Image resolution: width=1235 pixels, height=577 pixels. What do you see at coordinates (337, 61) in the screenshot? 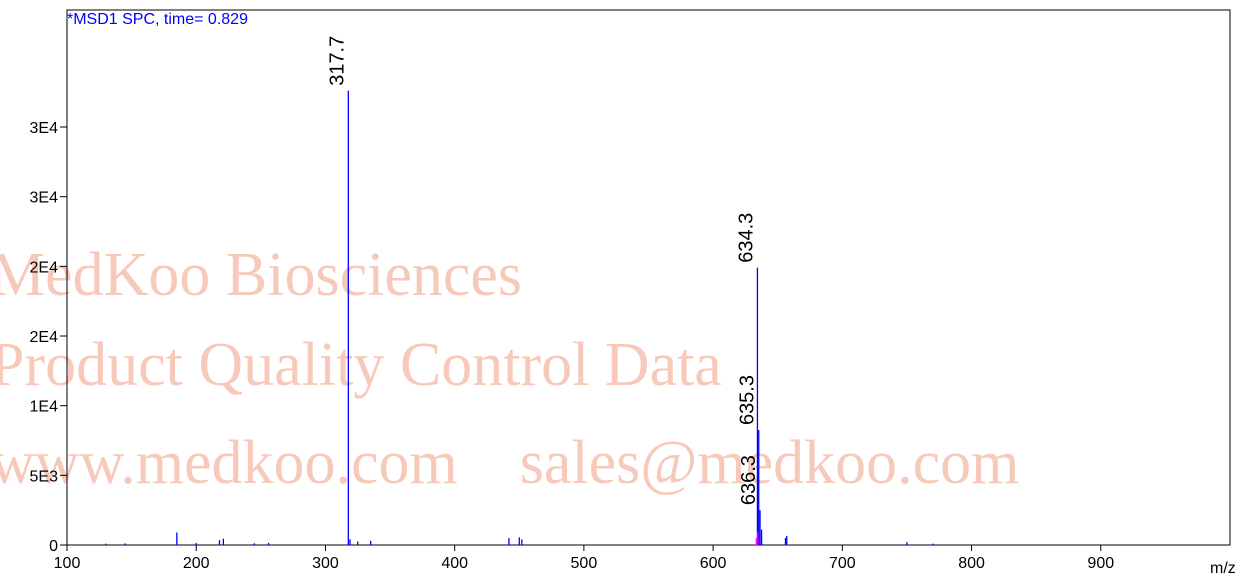
I see `peak-label: 317.7` at bounding box center [337, 61].